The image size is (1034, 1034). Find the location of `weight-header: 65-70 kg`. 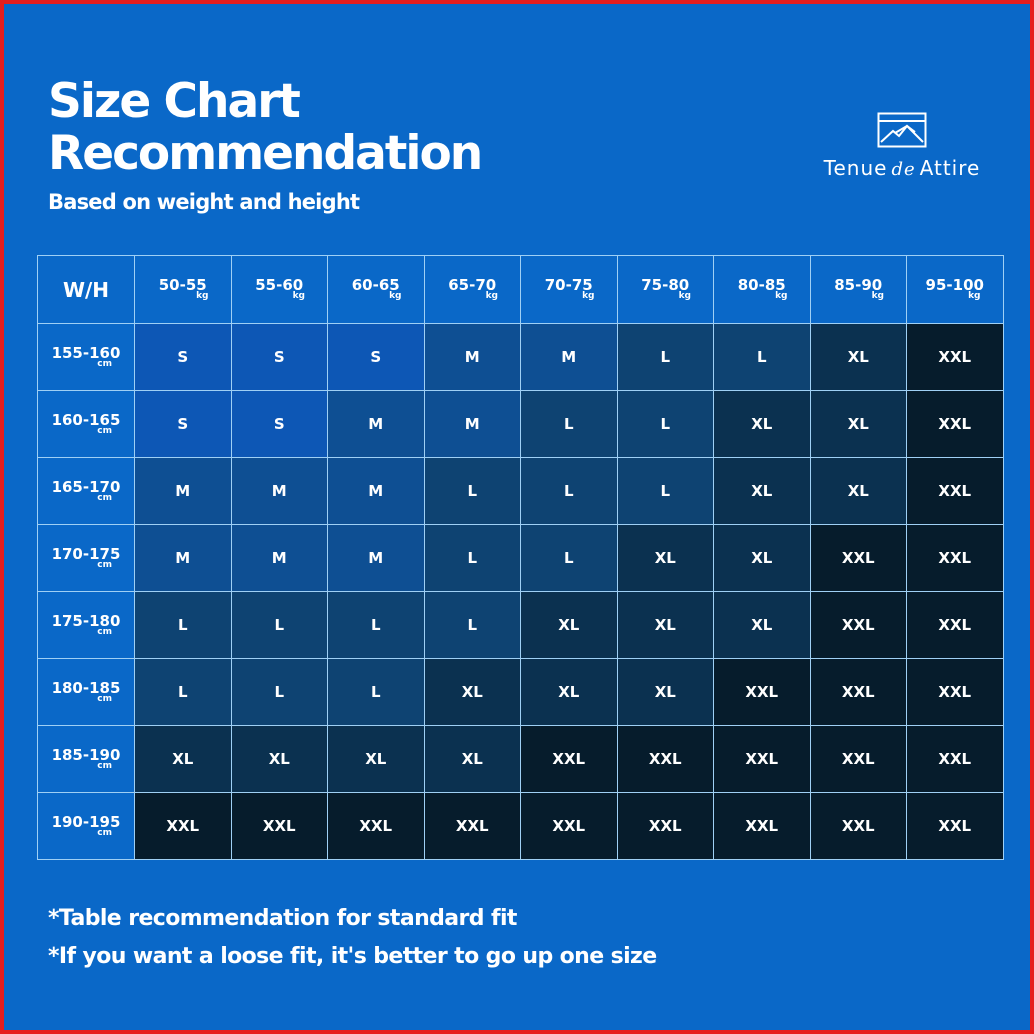

weight-header: 65-70 kg is located at coordinates (472, 289).